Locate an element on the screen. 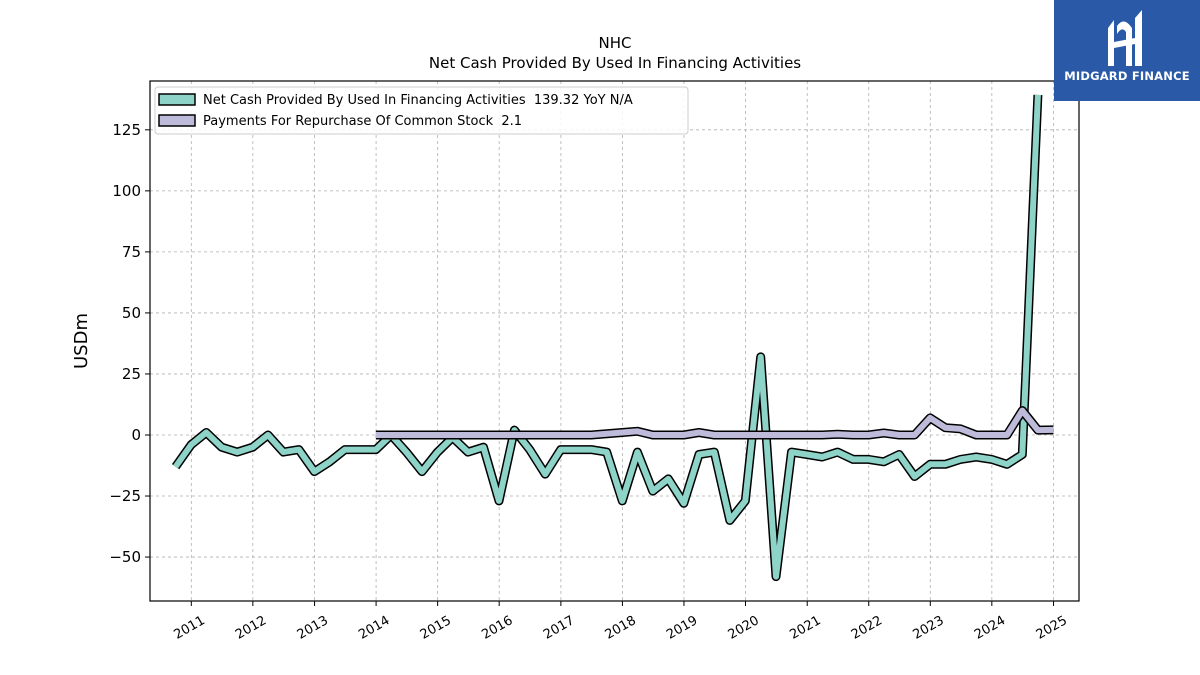  y-tick-label: −50 is located at coordinates (125, 557).